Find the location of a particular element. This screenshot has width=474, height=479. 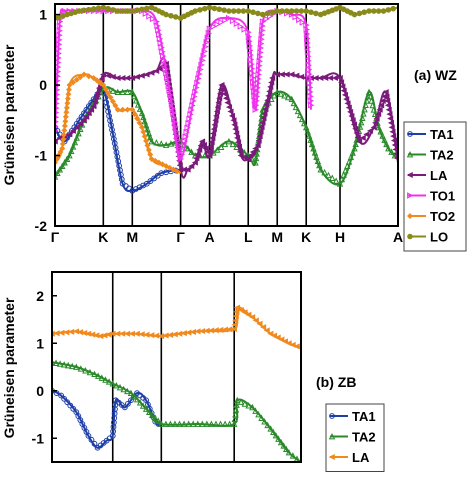

x-symmetry-label: H is located at coordinates (340, 237).